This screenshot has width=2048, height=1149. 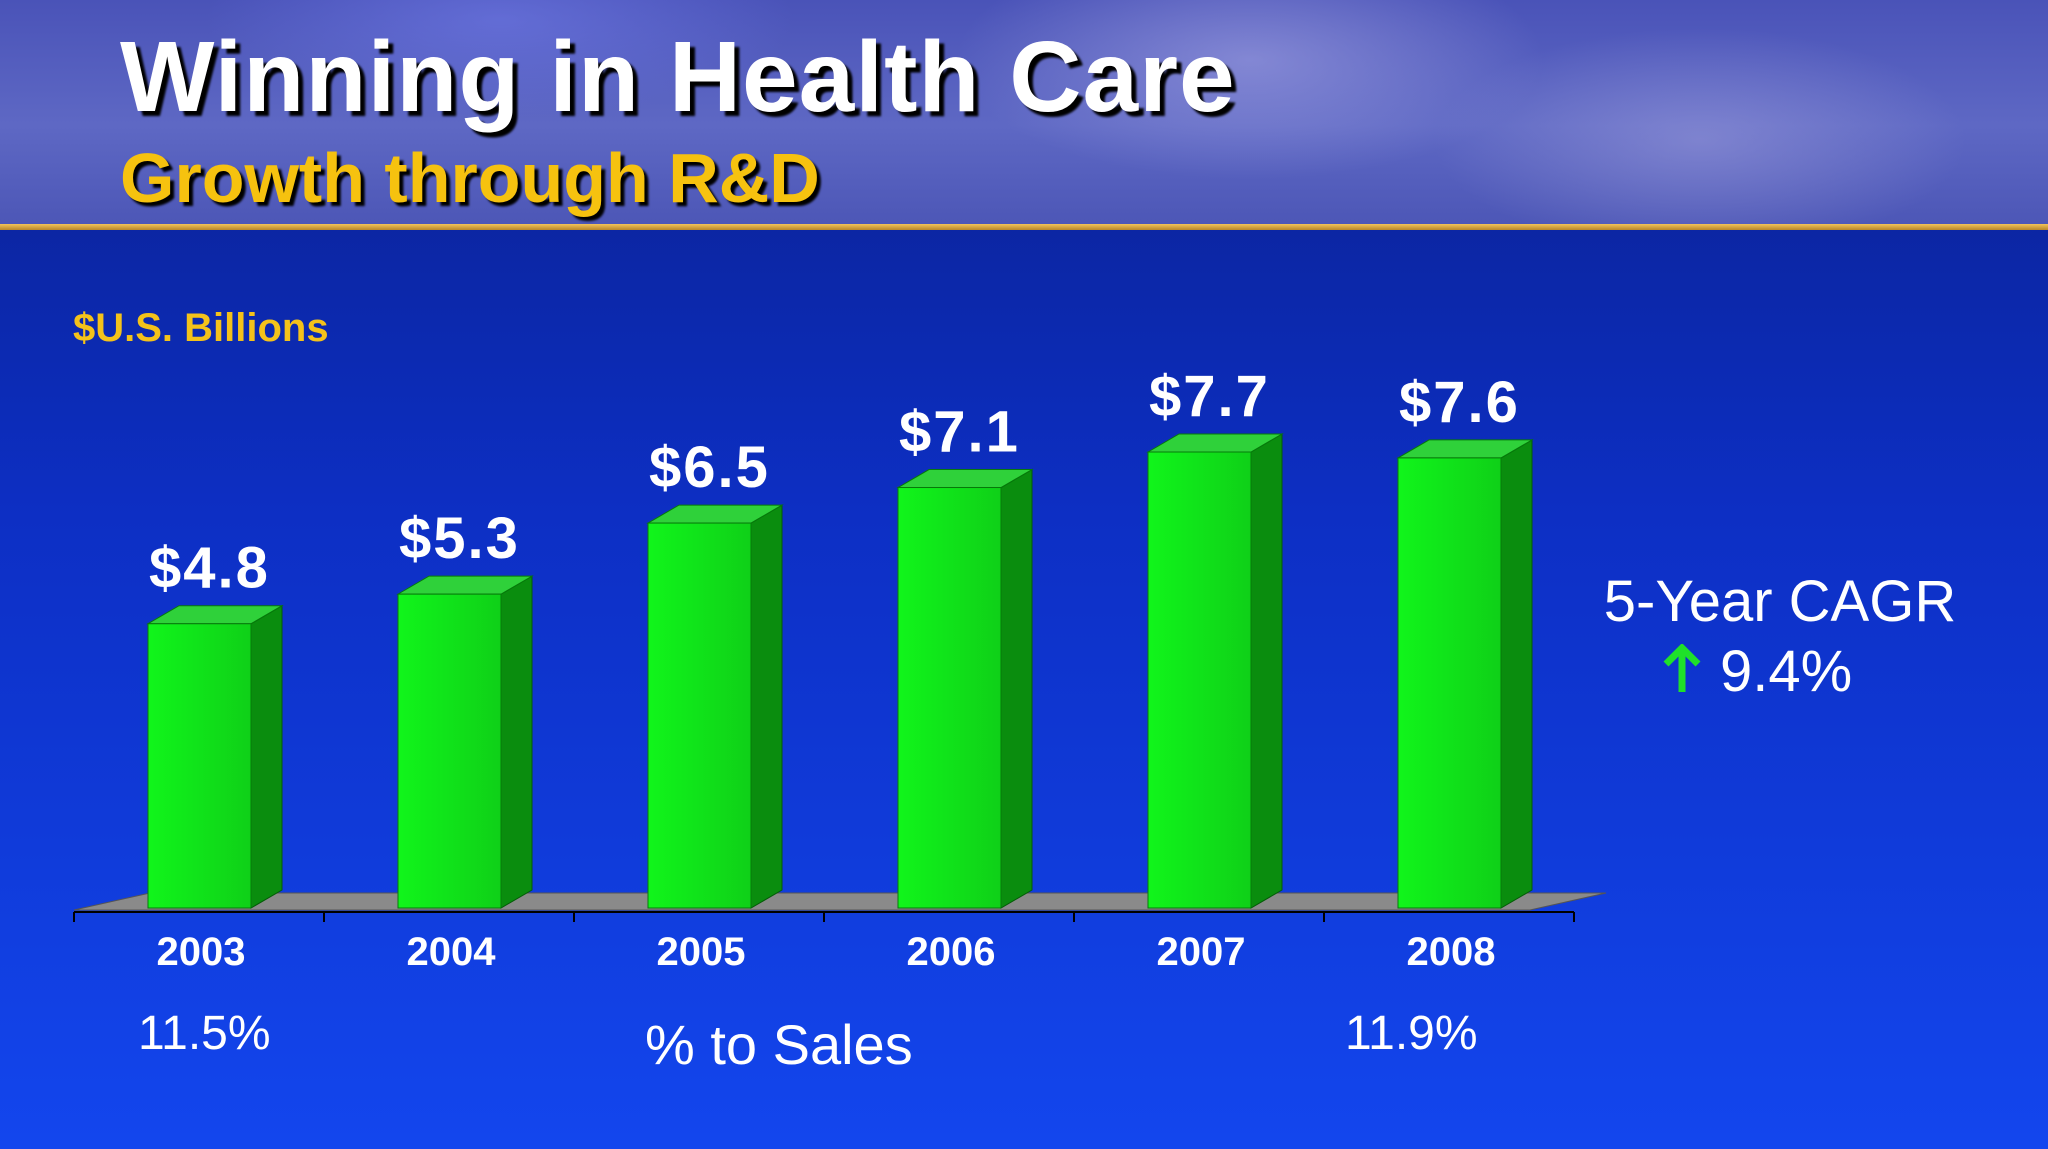 I want to click on x-tick-label-2007: 2007, so click(x=1201, y=952).